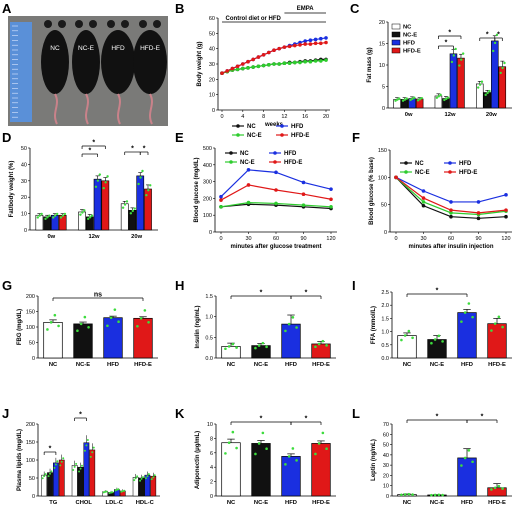 This screenshot has height=532, width=520. I want to click on annotation: Control diet or HFD, so click(254, 19).